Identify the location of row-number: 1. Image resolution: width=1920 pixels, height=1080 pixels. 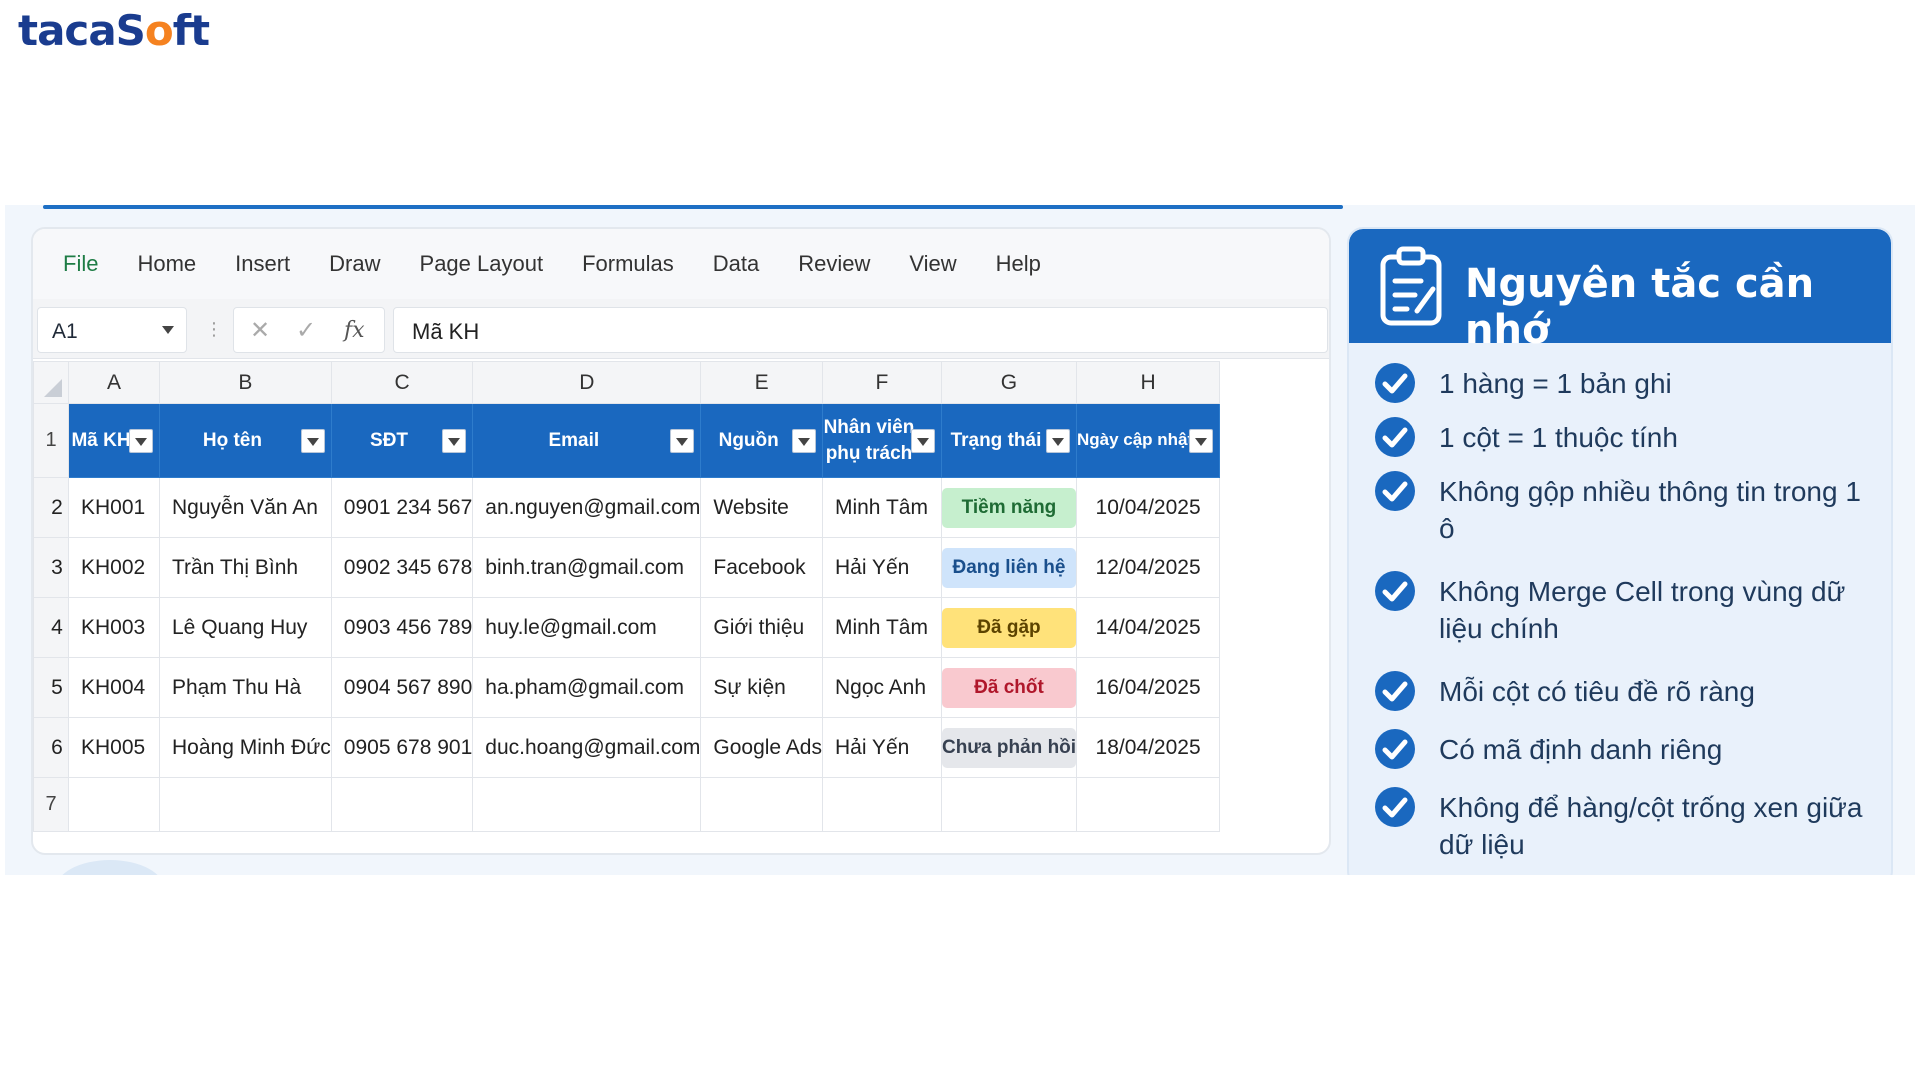
(51, 440).